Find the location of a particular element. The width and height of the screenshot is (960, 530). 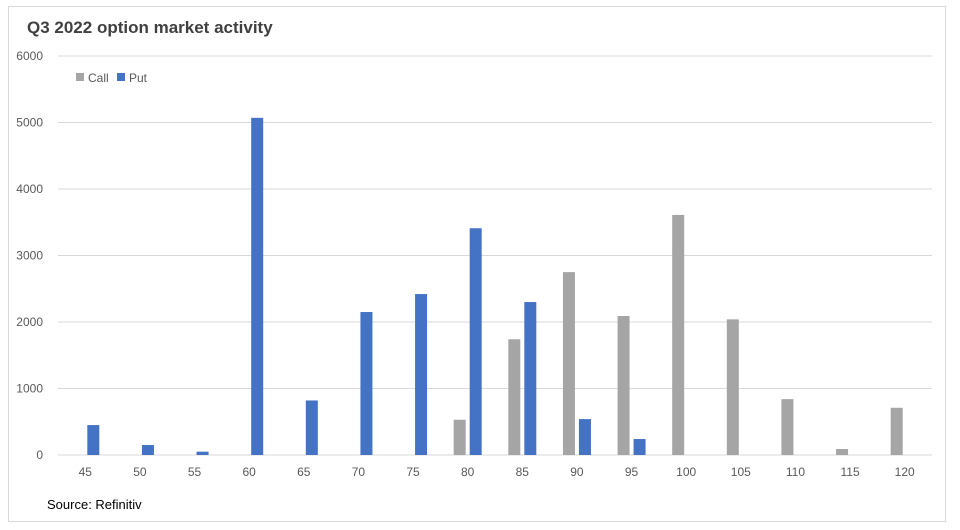

x-tick-label: 55 is located at coordinates (195, 472).